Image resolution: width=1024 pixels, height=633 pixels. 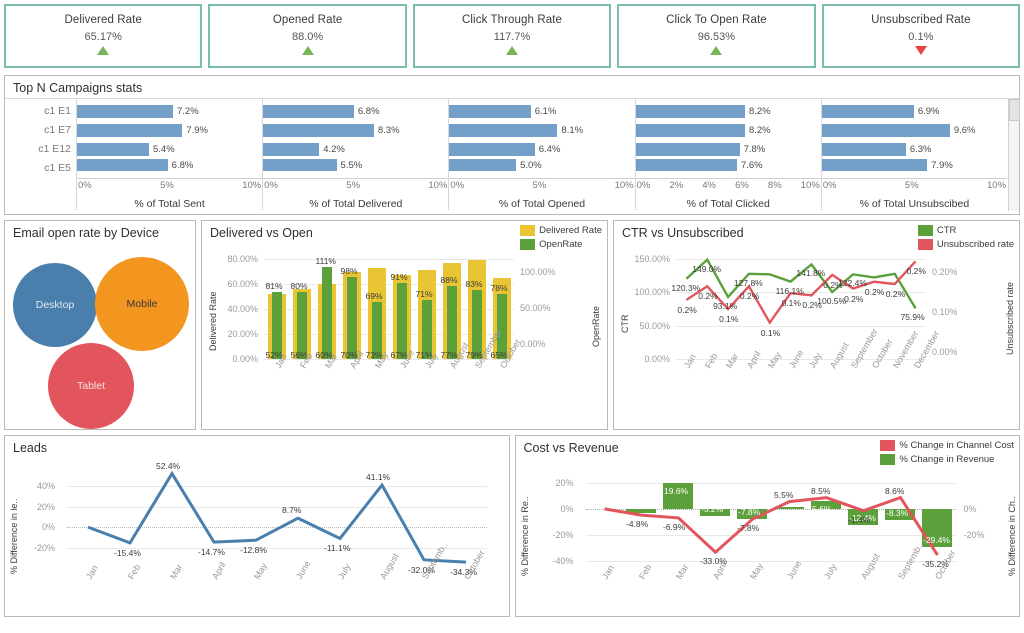 I want to click on bar-value: 7.6%, so click(x=751, y=165).